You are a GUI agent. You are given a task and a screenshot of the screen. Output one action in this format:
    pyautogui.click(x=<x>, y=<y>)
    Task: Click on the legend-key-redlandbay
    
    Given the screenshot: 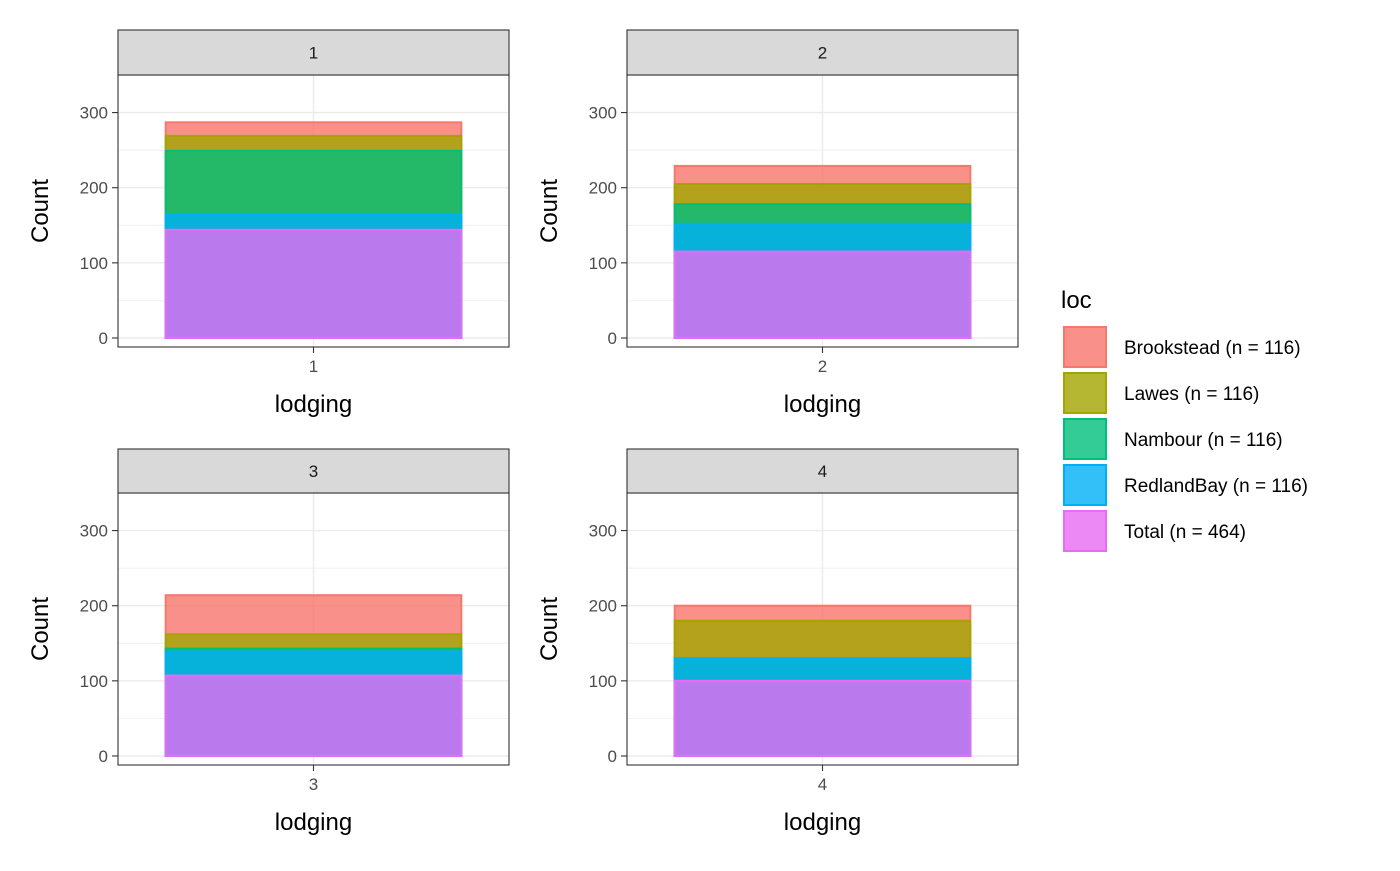 What is the action you would take?
    pyautogui.click(x=1085, y=485)
    